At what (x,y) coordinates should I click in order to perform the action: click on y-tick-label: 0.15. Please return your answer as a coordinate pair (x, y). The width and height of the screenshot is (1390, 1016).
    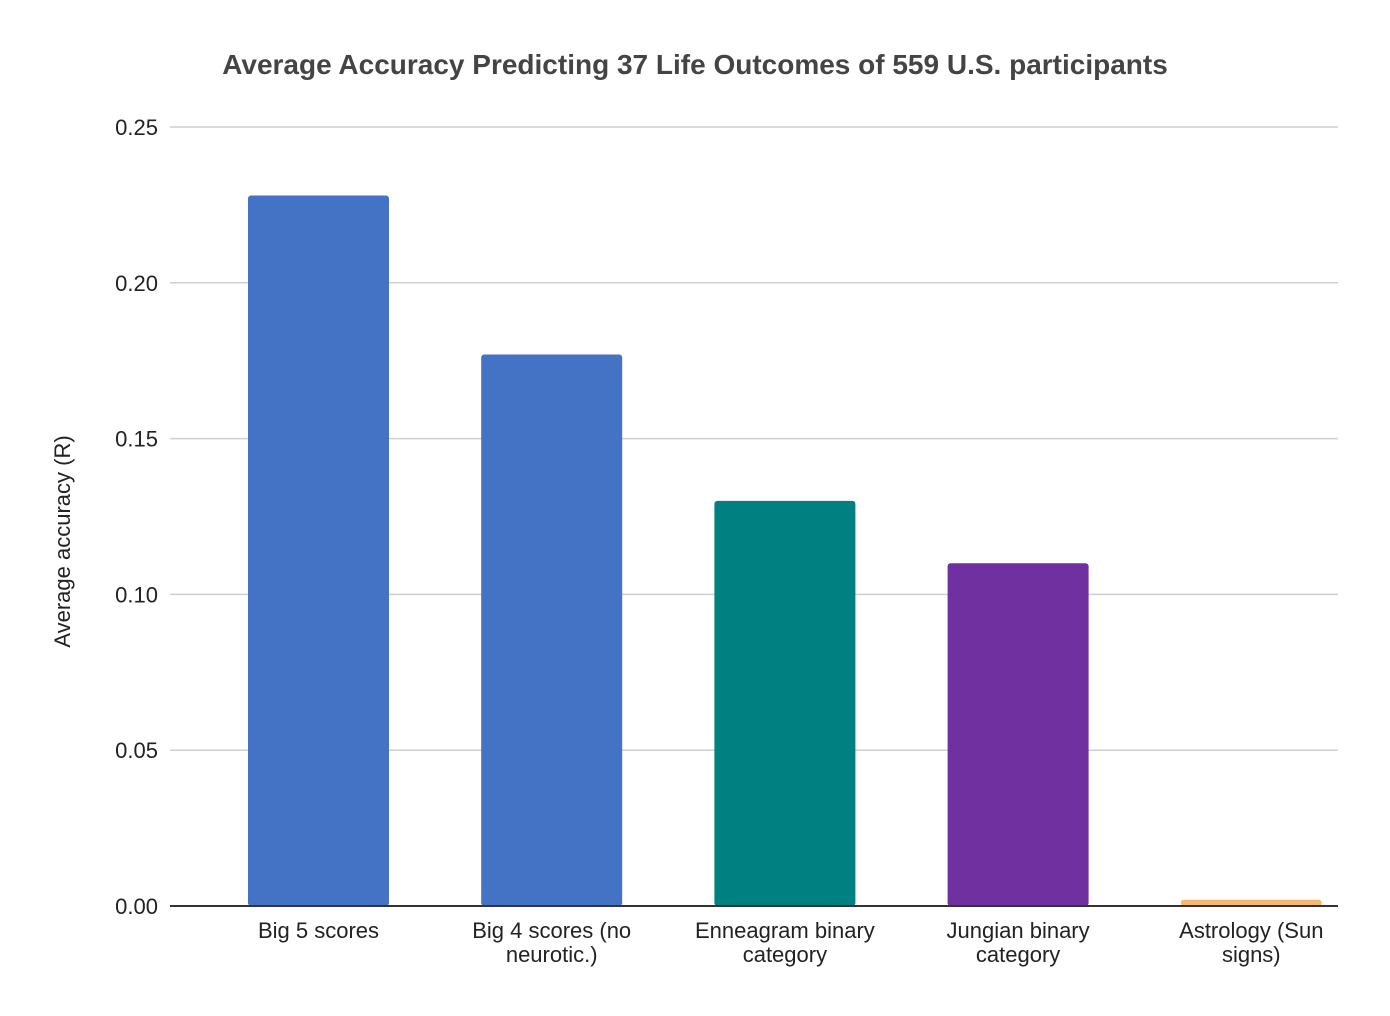
    Looking at the image, I should click on (136, 439).